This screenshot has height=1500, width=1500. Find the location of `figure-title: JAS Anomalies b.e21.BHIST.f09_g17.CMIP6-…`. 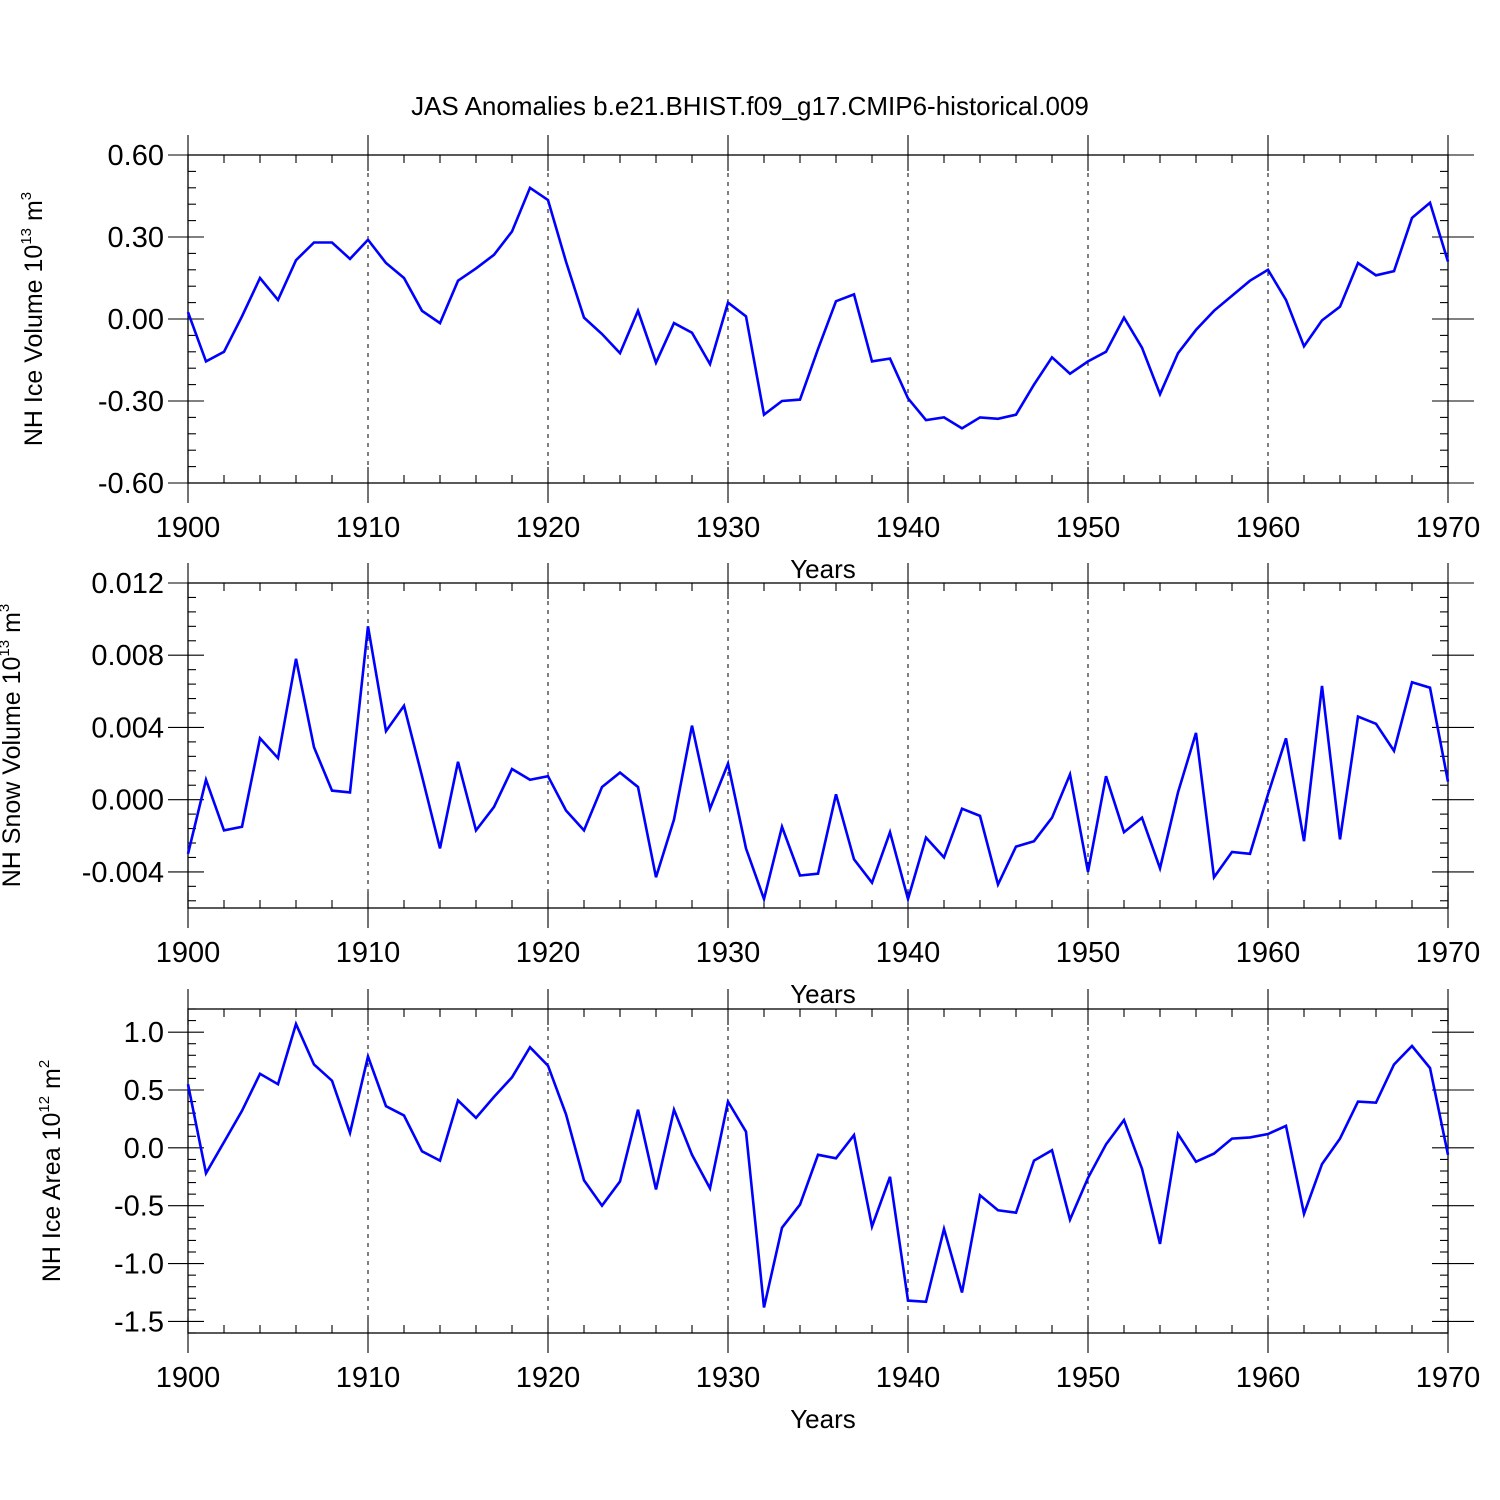

figure-title: JAS Anomalies b.e21.BHIST.f09_g17.CMIP6-… is located at coordinates (750, 106).